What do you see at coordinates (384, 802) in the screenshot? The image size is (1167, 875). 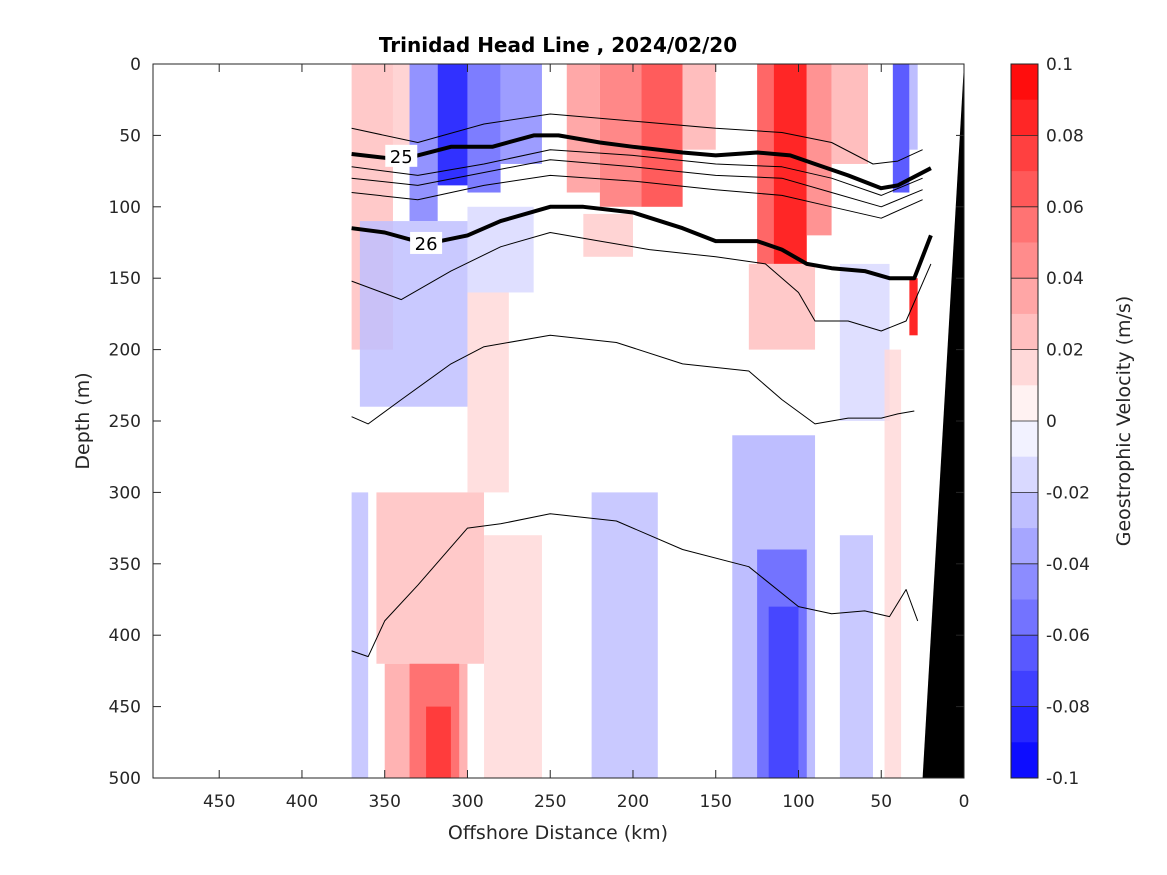 I see `x-tick-label: 350` at bounding box center [384, 802].